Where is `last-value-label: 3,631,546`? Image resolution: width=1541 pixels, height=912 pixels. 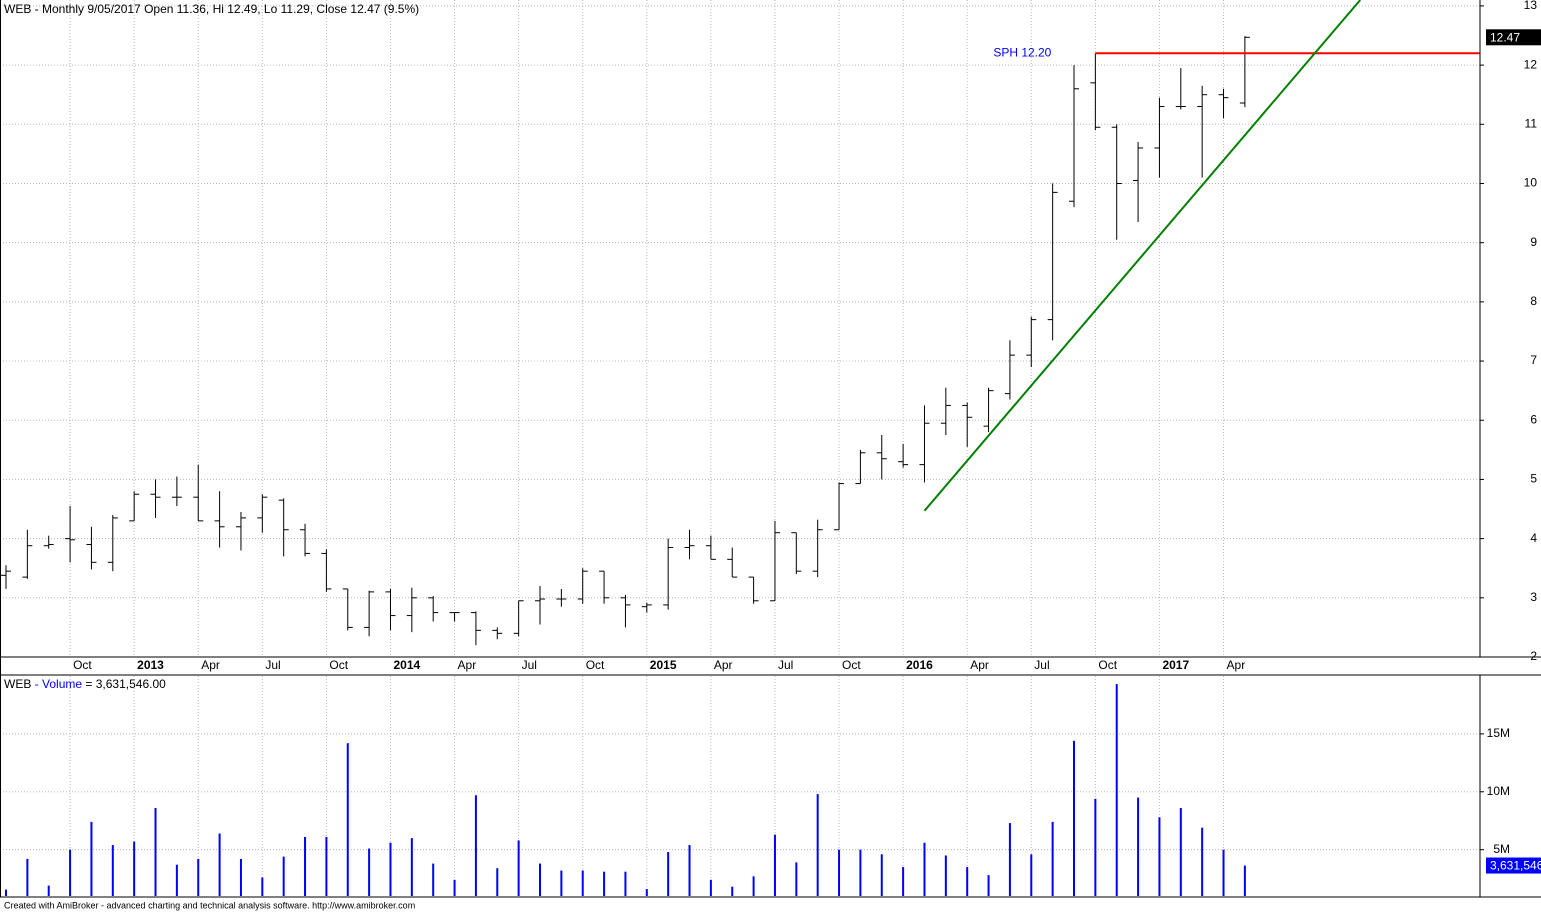
last-value-label: 3,631,546 is located at coordinates (1515, 866).